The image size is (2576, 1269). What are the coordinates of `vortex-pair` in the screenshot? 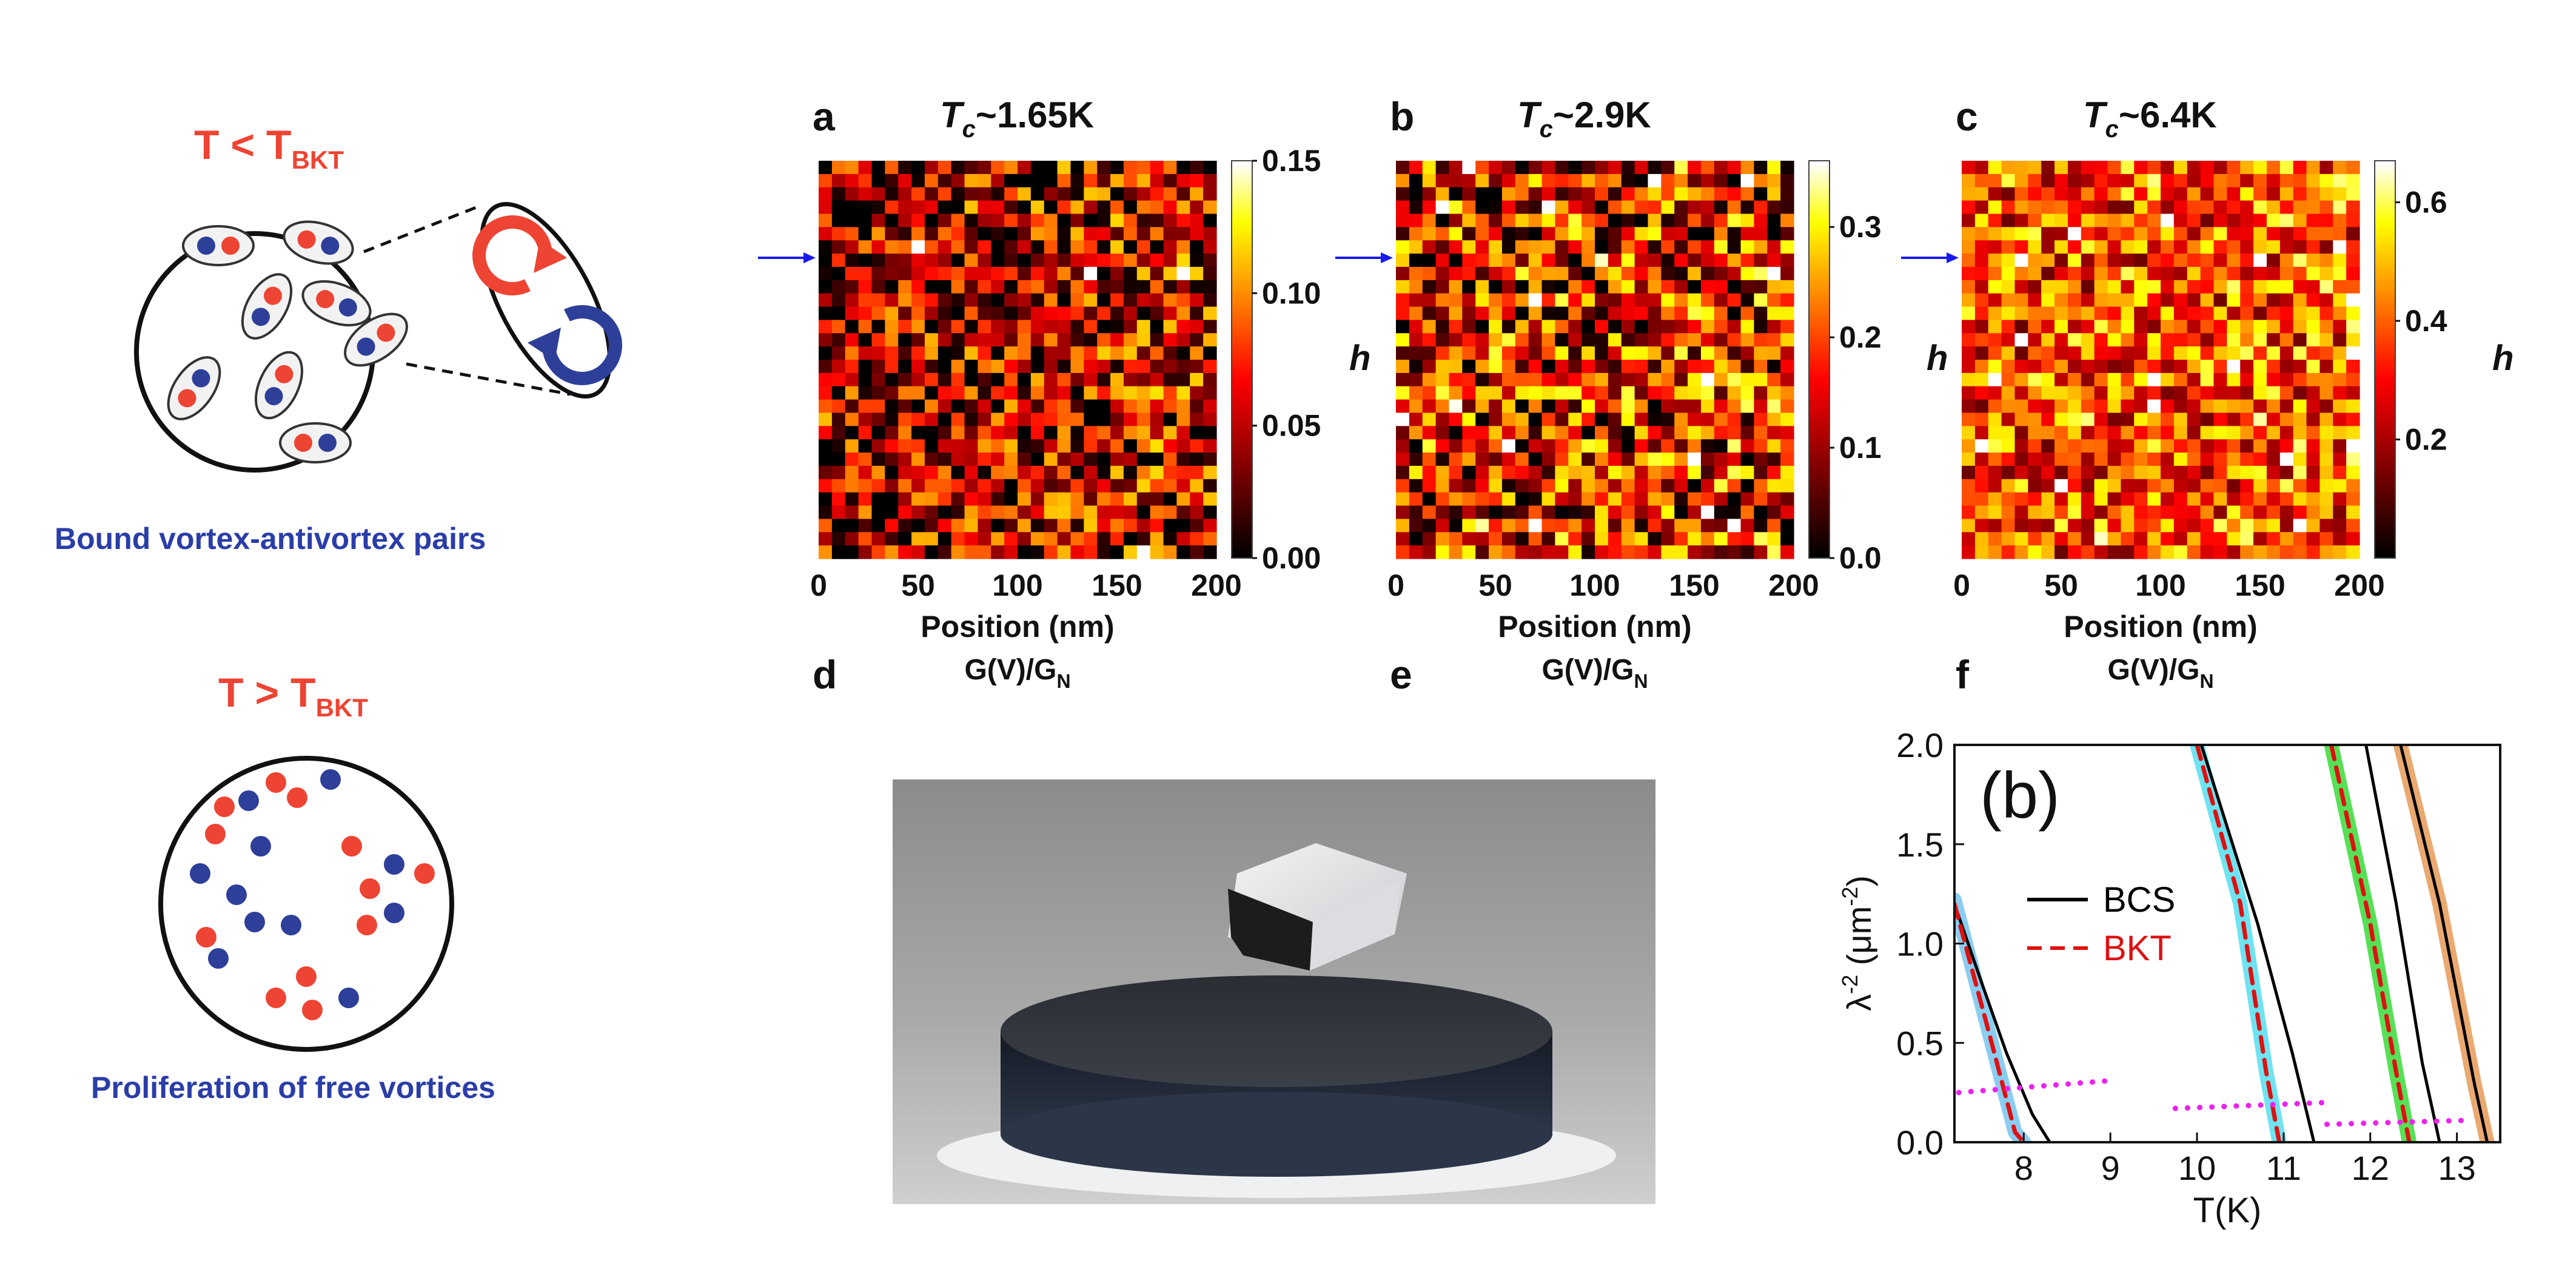 It's located at (337, 303).